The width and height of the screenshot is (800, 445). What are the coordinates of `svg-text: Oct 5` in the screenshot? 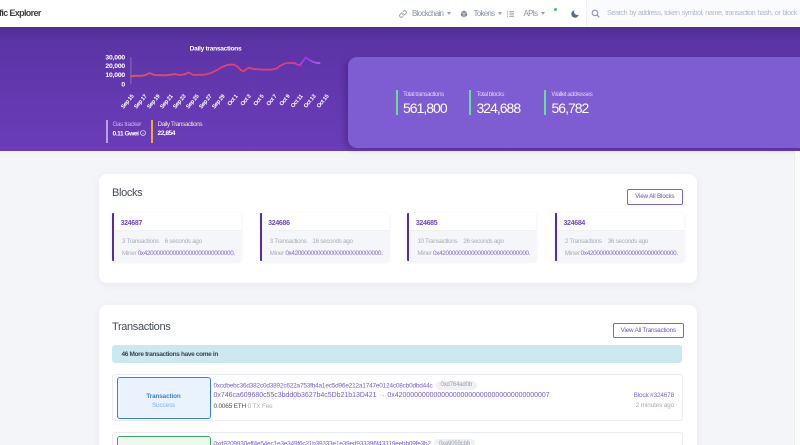 It's located at (259, 101).